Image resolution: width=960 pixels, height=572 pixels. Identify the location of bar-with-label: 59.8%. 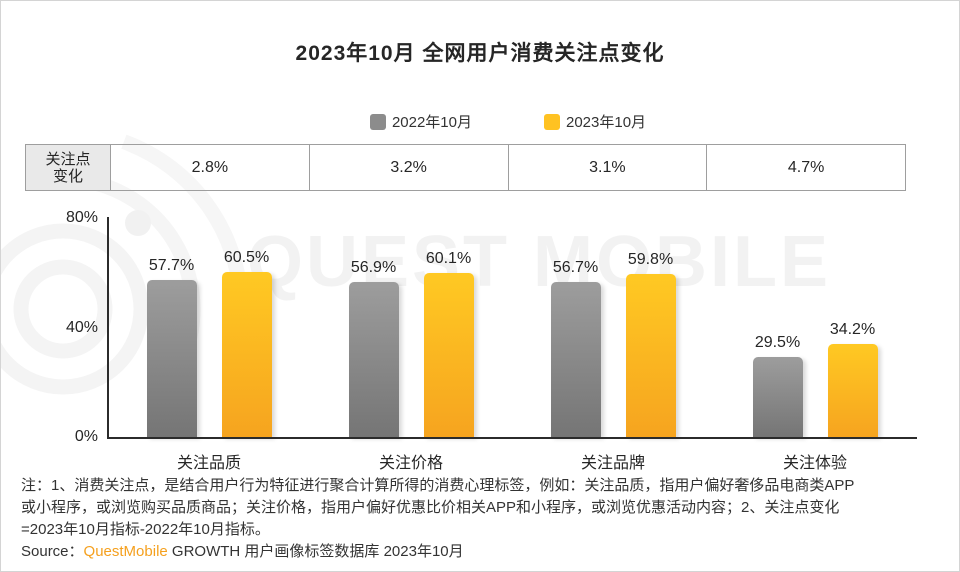
(650, 344).